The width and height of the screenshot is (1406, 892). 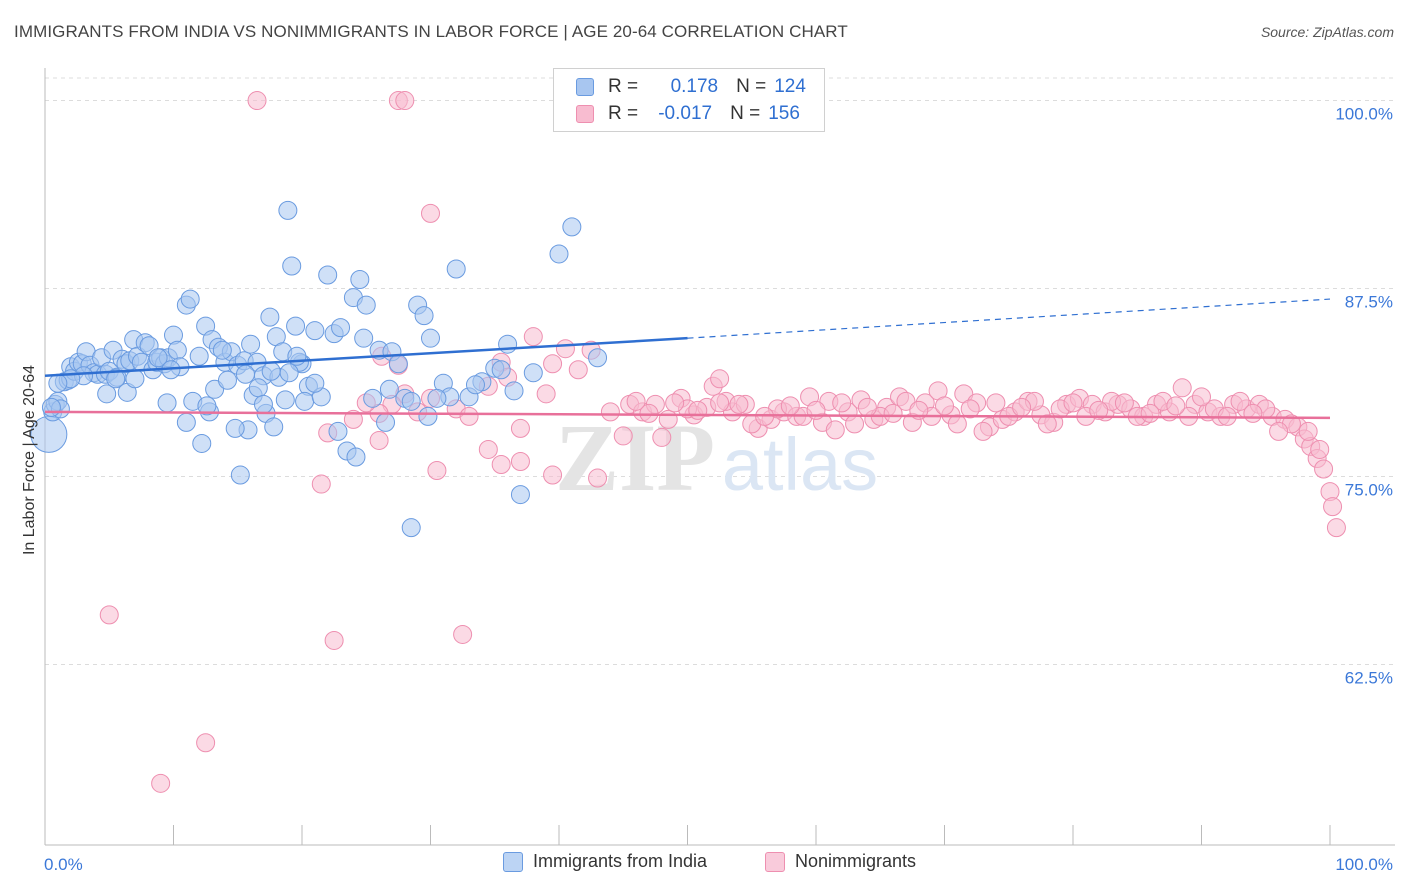 I want to click on stats-swatch-nonimmigrants, so click(x=585, y=114).